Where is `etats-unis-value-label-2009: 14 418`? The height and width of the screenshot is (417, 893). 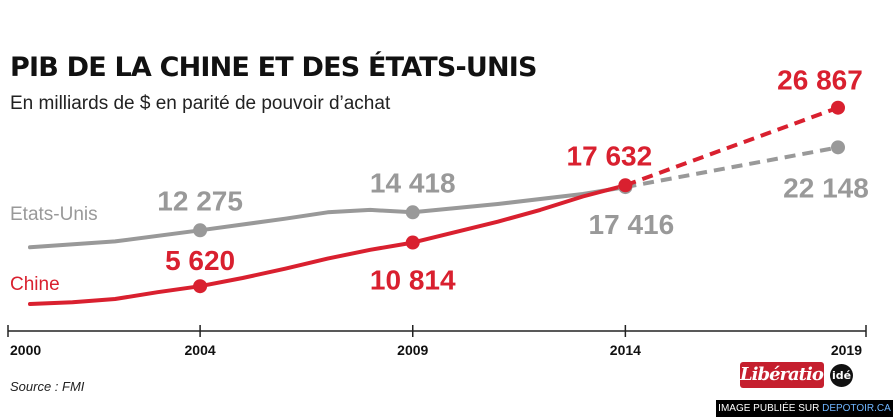 etats-unis-value-label-2009: 14 418 is located at coordinates (413, 182).